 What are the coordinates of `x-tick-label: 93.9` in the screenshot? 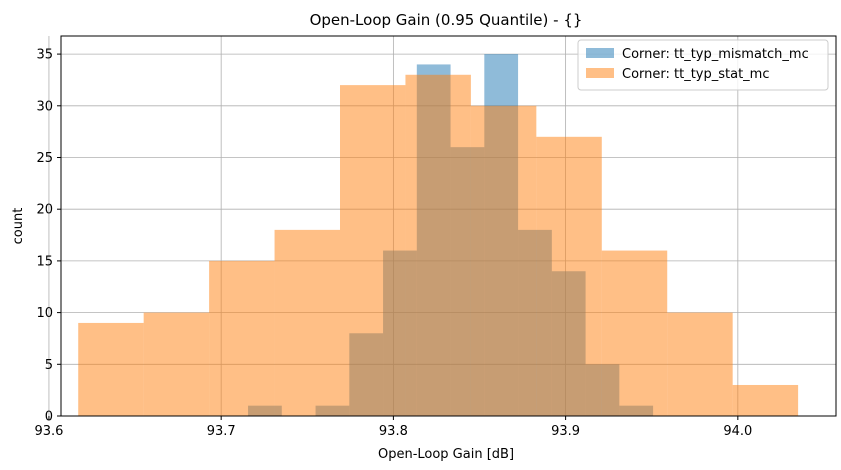 It's located at (565, 431).